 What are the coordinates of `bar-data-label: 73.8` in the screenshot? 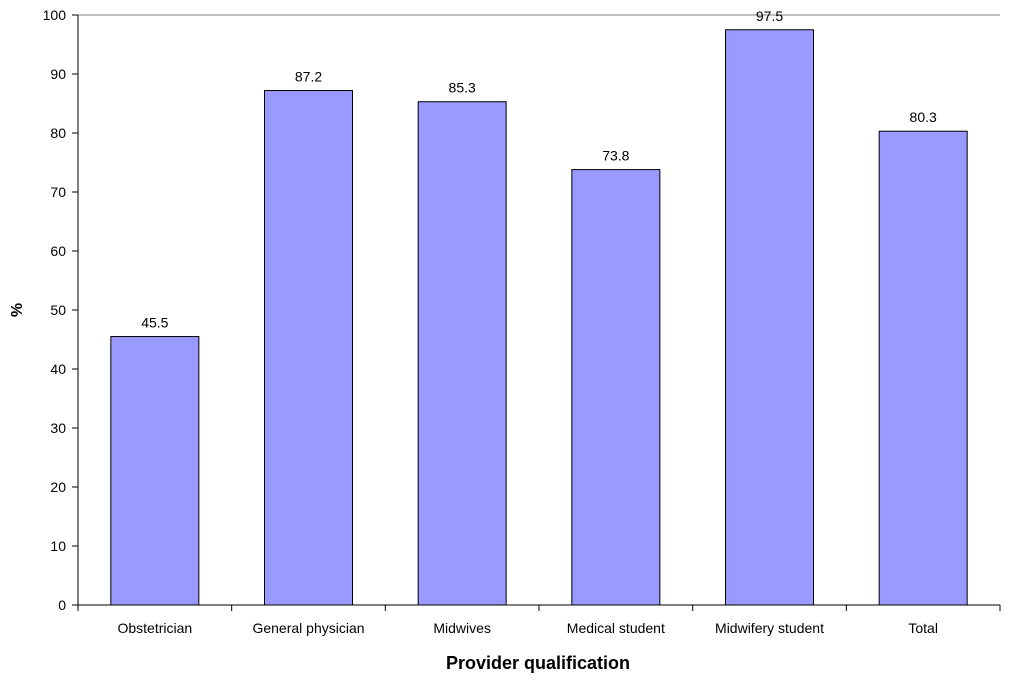 It's located at (615, 156).